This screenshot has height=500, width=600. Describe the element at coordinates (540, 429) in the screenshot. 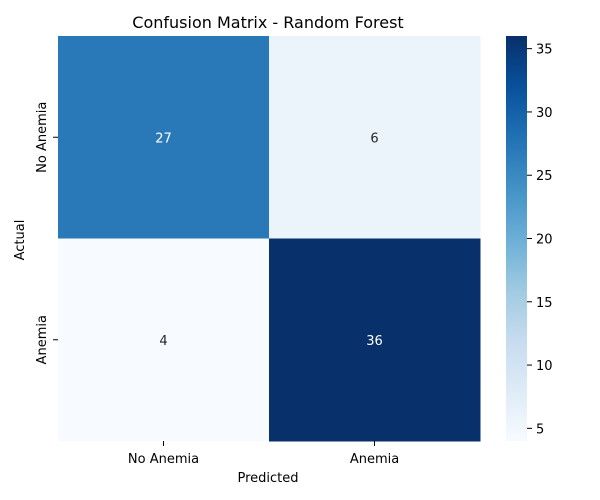

I see `colorbar-tick-label: 5` at that location.